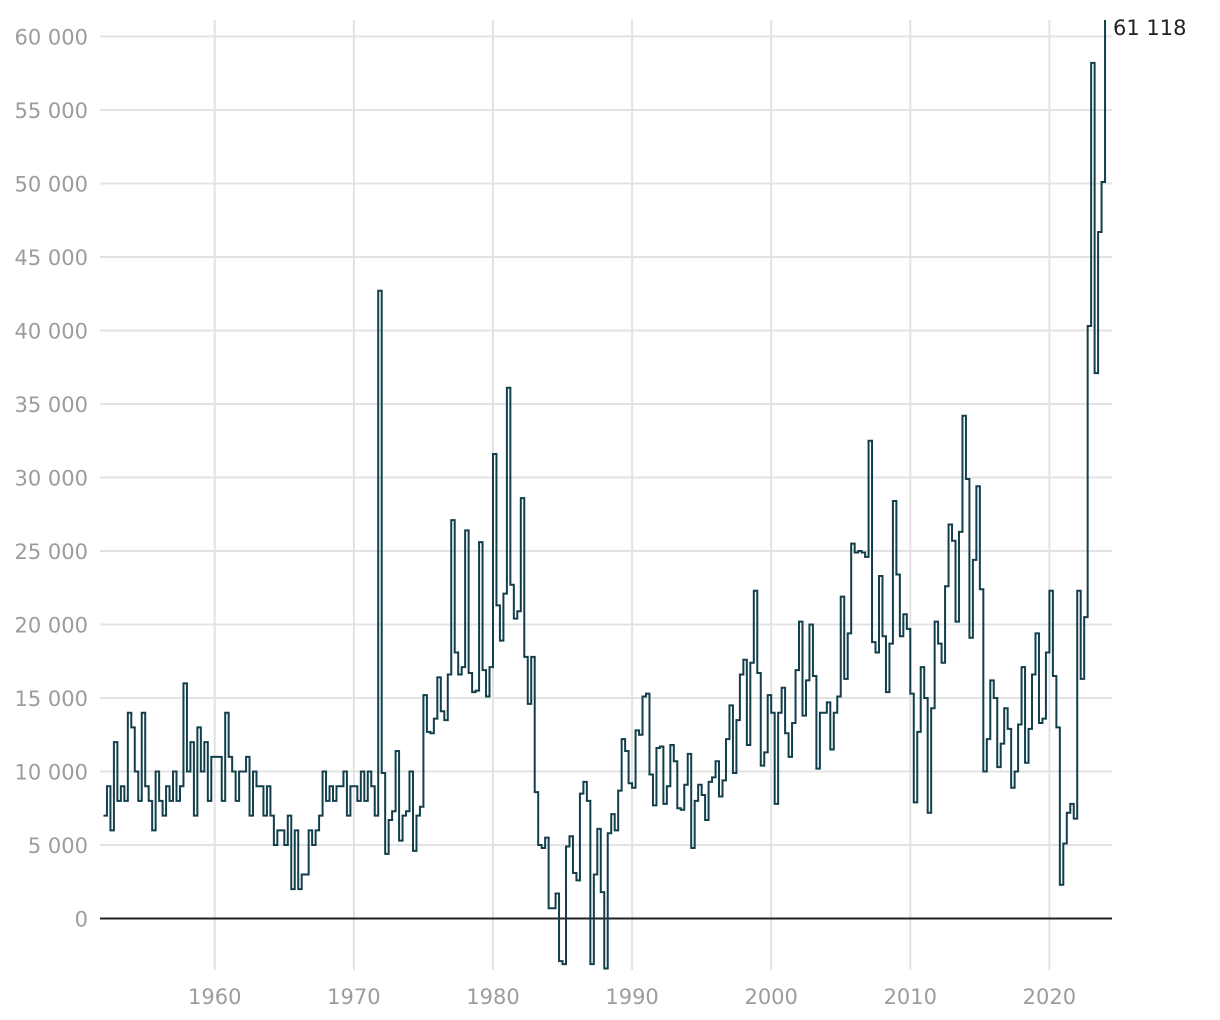 The height and width of the screenshot is (1020, 1220). I want to click on x-tick-label: 1980, so click(492, 997).